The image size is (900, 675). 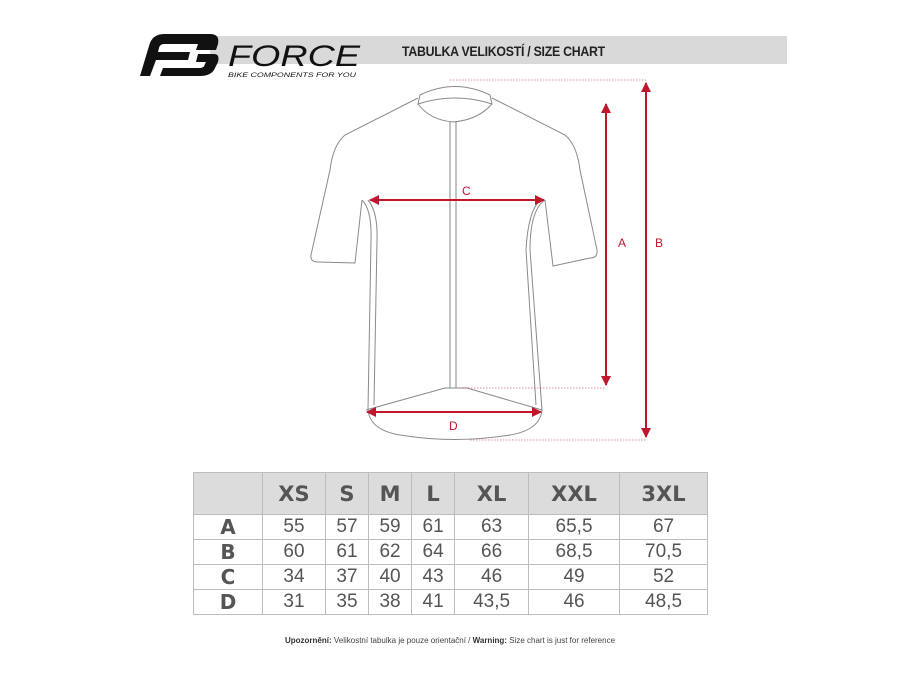 I want to click on table-cell: 52, so click(x=663, y=577).